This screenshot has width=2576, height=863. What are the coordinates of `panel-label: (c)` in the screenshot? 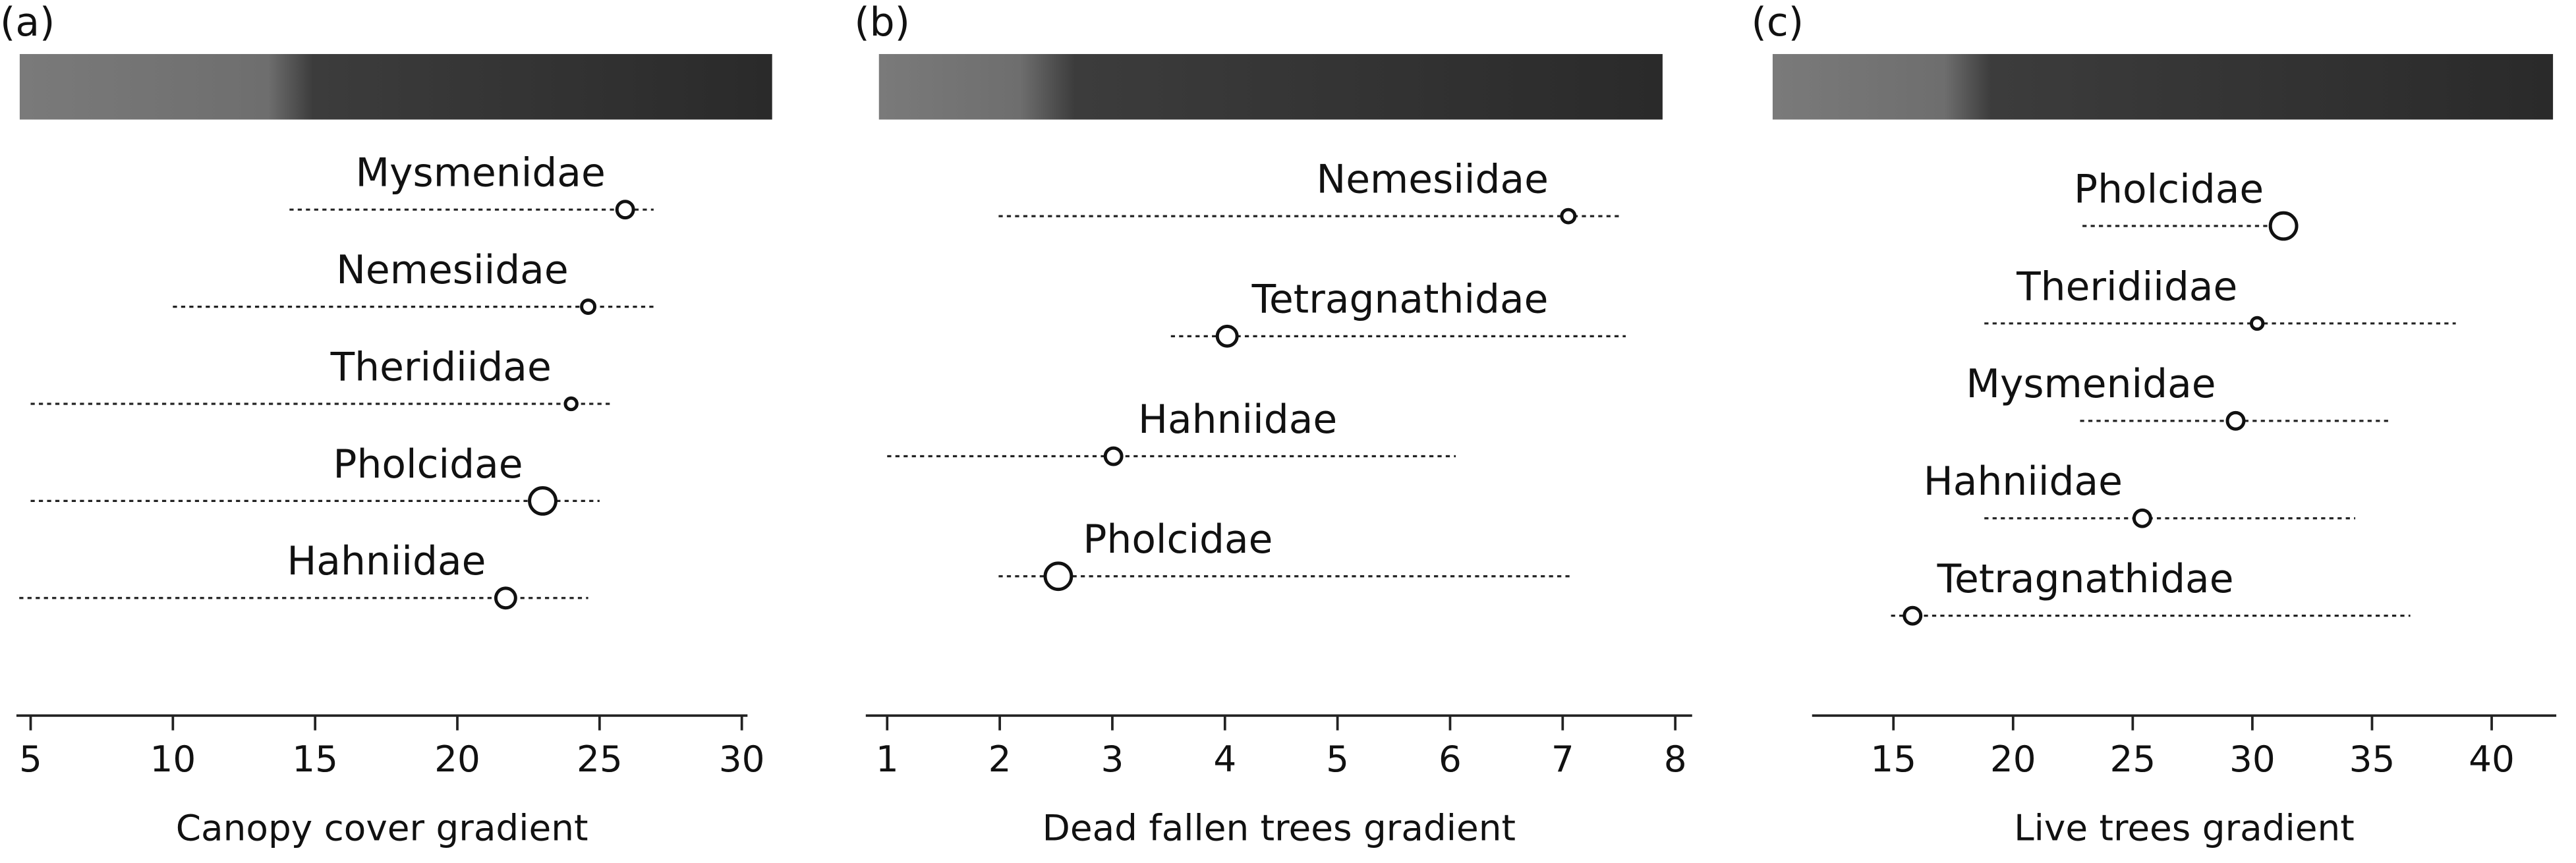 It's located at (1778, 23).